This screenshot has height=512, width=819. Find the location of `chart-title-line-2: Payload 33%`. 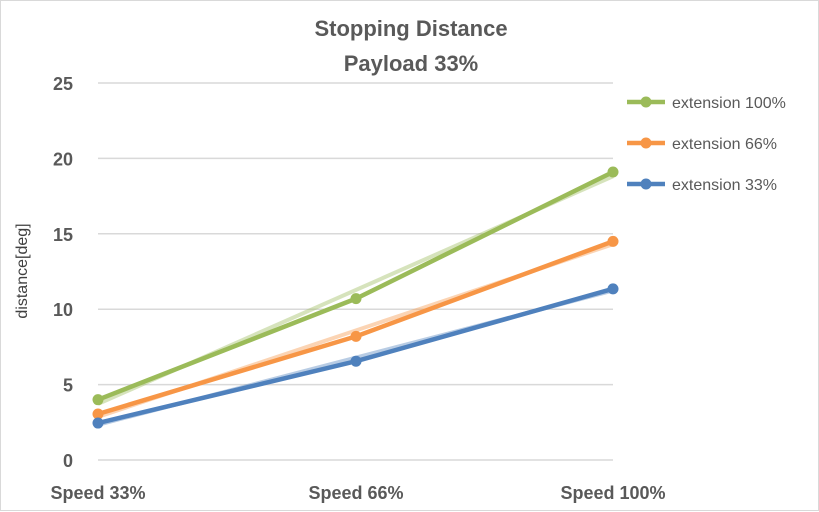

chart-title-line-2: Payload 33% is located at coordinates (411, 63).